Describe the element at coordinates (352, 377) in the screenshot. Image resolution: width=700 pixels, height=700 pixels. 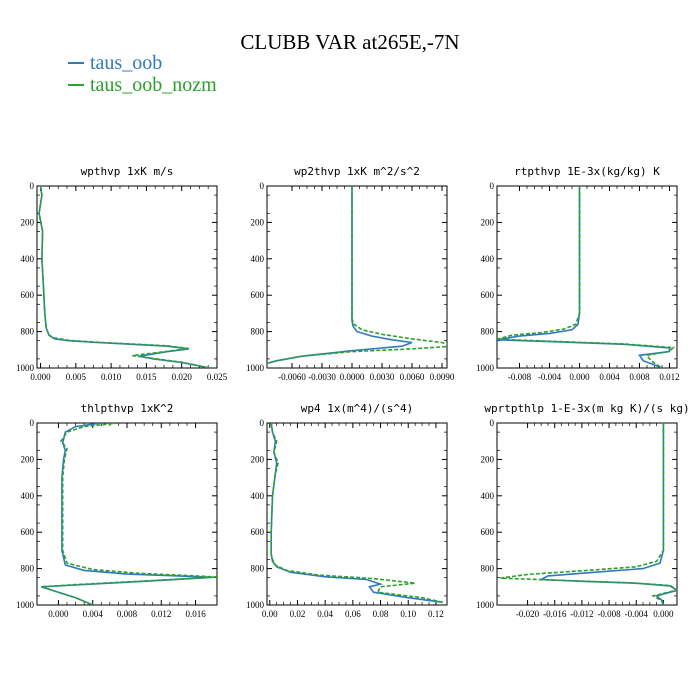
I see `x-tick-label: 0.0000` at that location.